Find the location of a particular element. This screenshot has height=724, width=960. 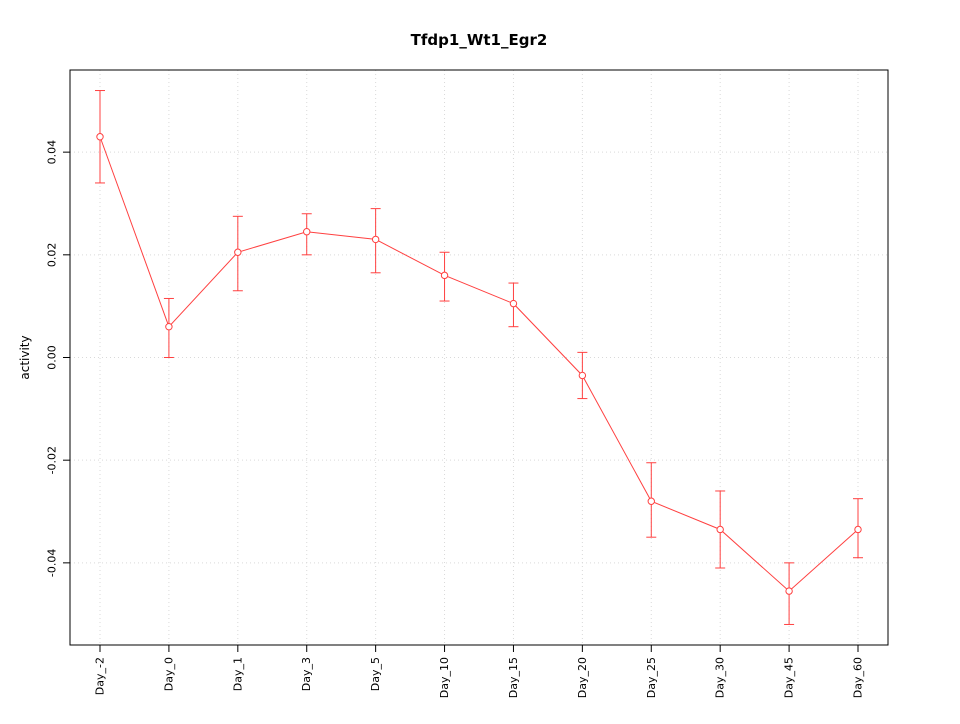

y-tick-label: -0.04 is located at coordinates (52, 563).